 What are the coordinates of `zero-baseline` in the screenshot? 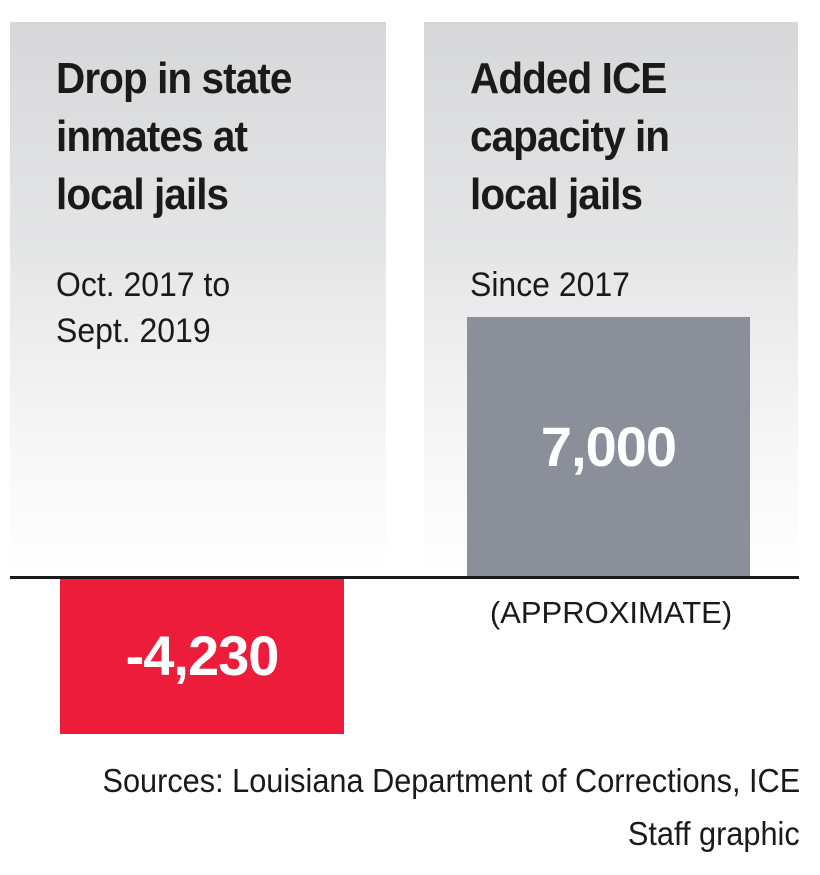 It's located at (404, 577).